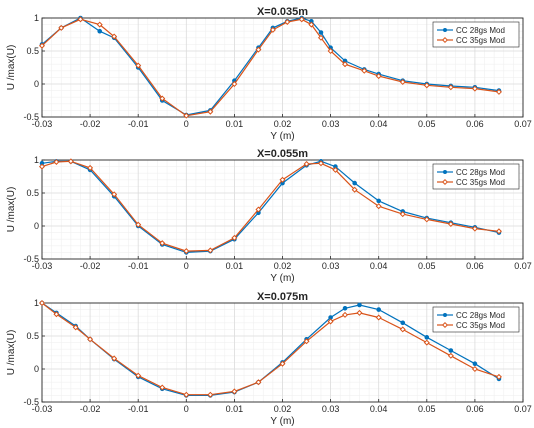 Image resolution: width=534 pixels, height=428 pixels. I want to click on legend: CC 28gs ModCC 35gs Mod, so click(476, 34).